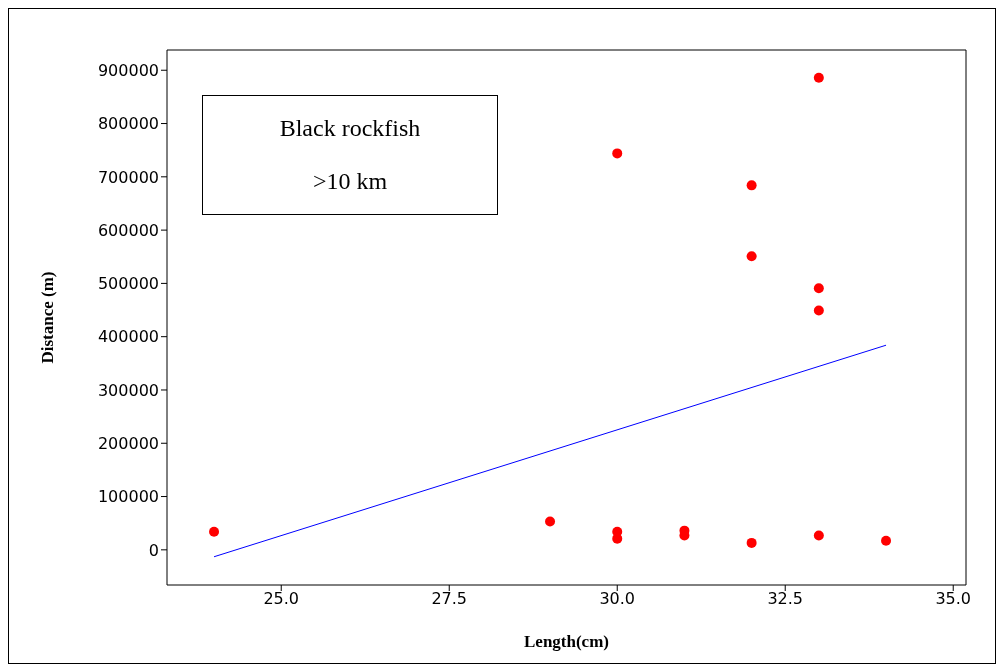  I want to click on y-tick-label: 900000, so click(128, 70).